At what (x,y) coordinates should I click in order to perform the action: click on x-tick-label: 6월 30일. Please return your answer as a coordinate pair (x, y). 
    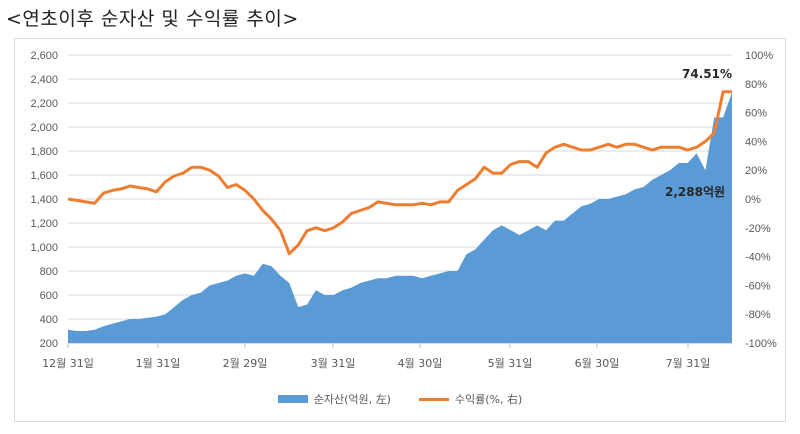
    Looking at the image, I should click on (597, 363).